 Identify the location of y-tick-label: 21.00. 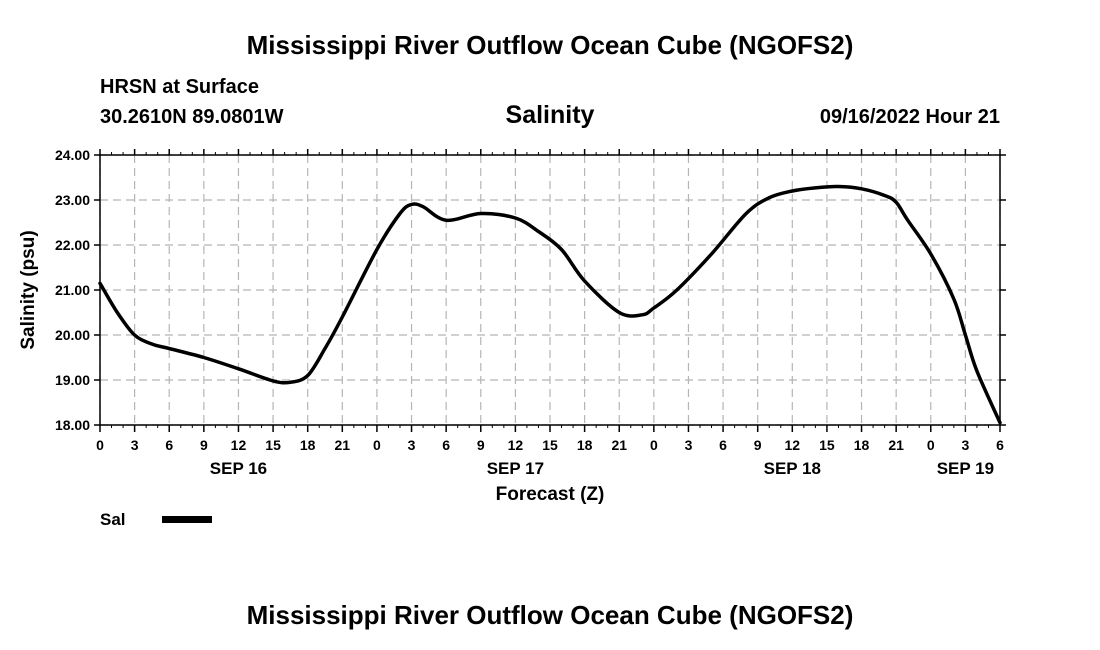
(72, 290).